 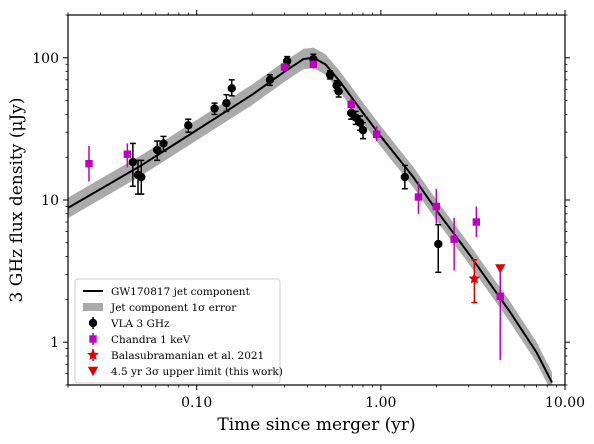 I want to click on x-tick-label: 10.00, so click(x=565, y=403).